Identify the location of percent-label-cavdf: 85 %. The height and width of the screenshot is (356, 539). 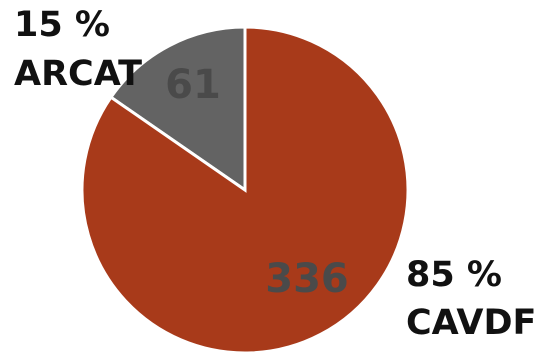
(454, 275).